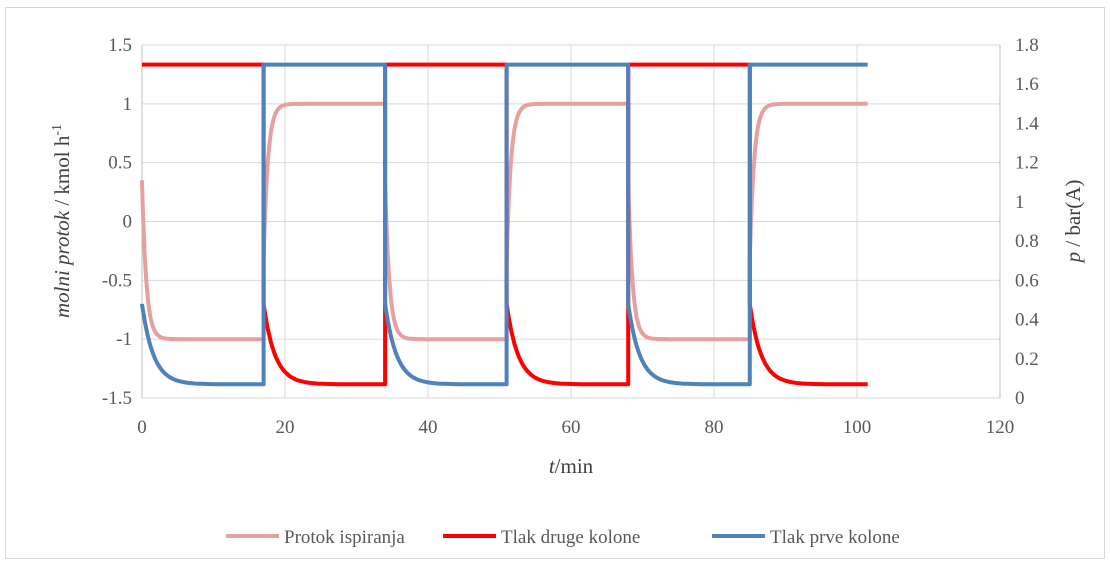 The image size is (1110, 563). I want to click on y-right-tick-label: 1, so click(1020, 202).